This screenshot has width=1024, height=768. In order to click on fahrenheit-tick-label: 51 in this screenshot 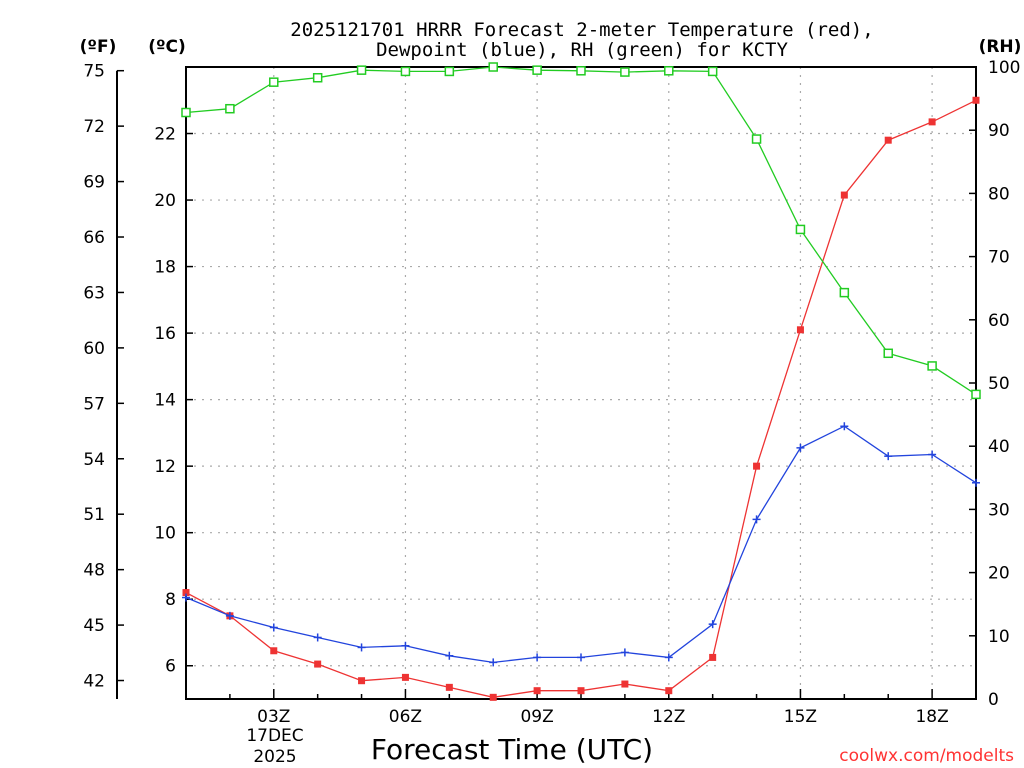, I will do `click(94, 515)`.